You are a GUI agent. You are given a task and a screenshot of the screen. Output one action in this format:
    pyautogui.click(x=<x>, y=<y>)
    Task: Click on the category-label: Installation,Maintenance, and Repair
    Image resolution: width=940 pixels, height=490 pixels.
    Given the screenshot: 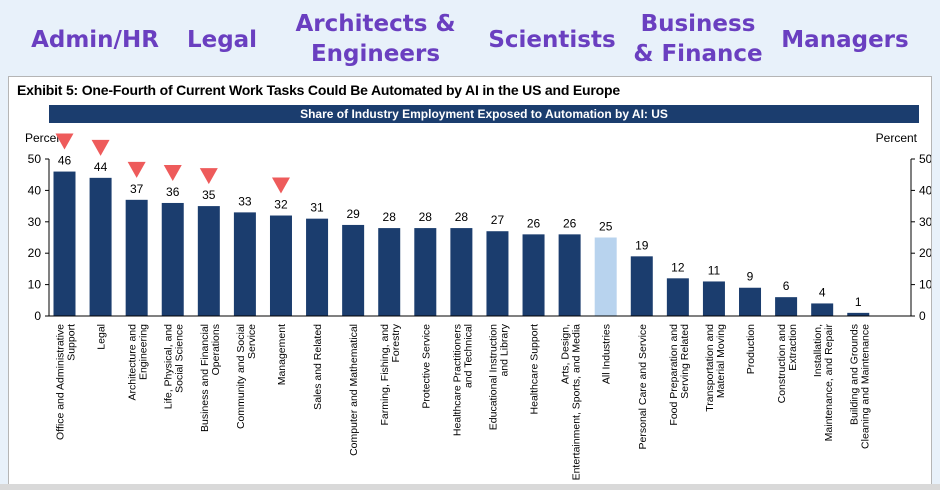 What is the action you would take?
    pyautogui.click(x=823, y=382)
    